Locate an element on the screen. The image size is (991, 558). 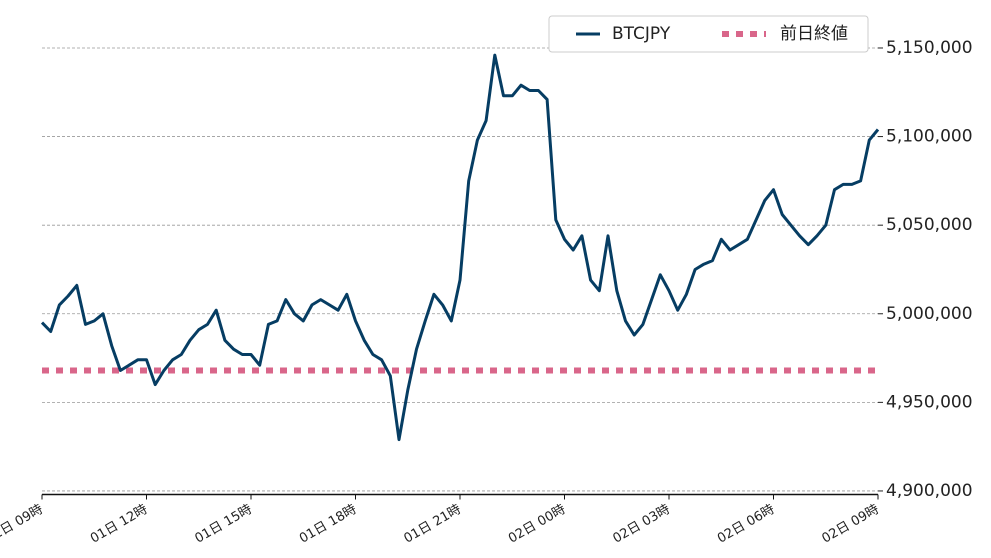
x-tick-label: 02日 00時 is located at coordinates (537, 524).